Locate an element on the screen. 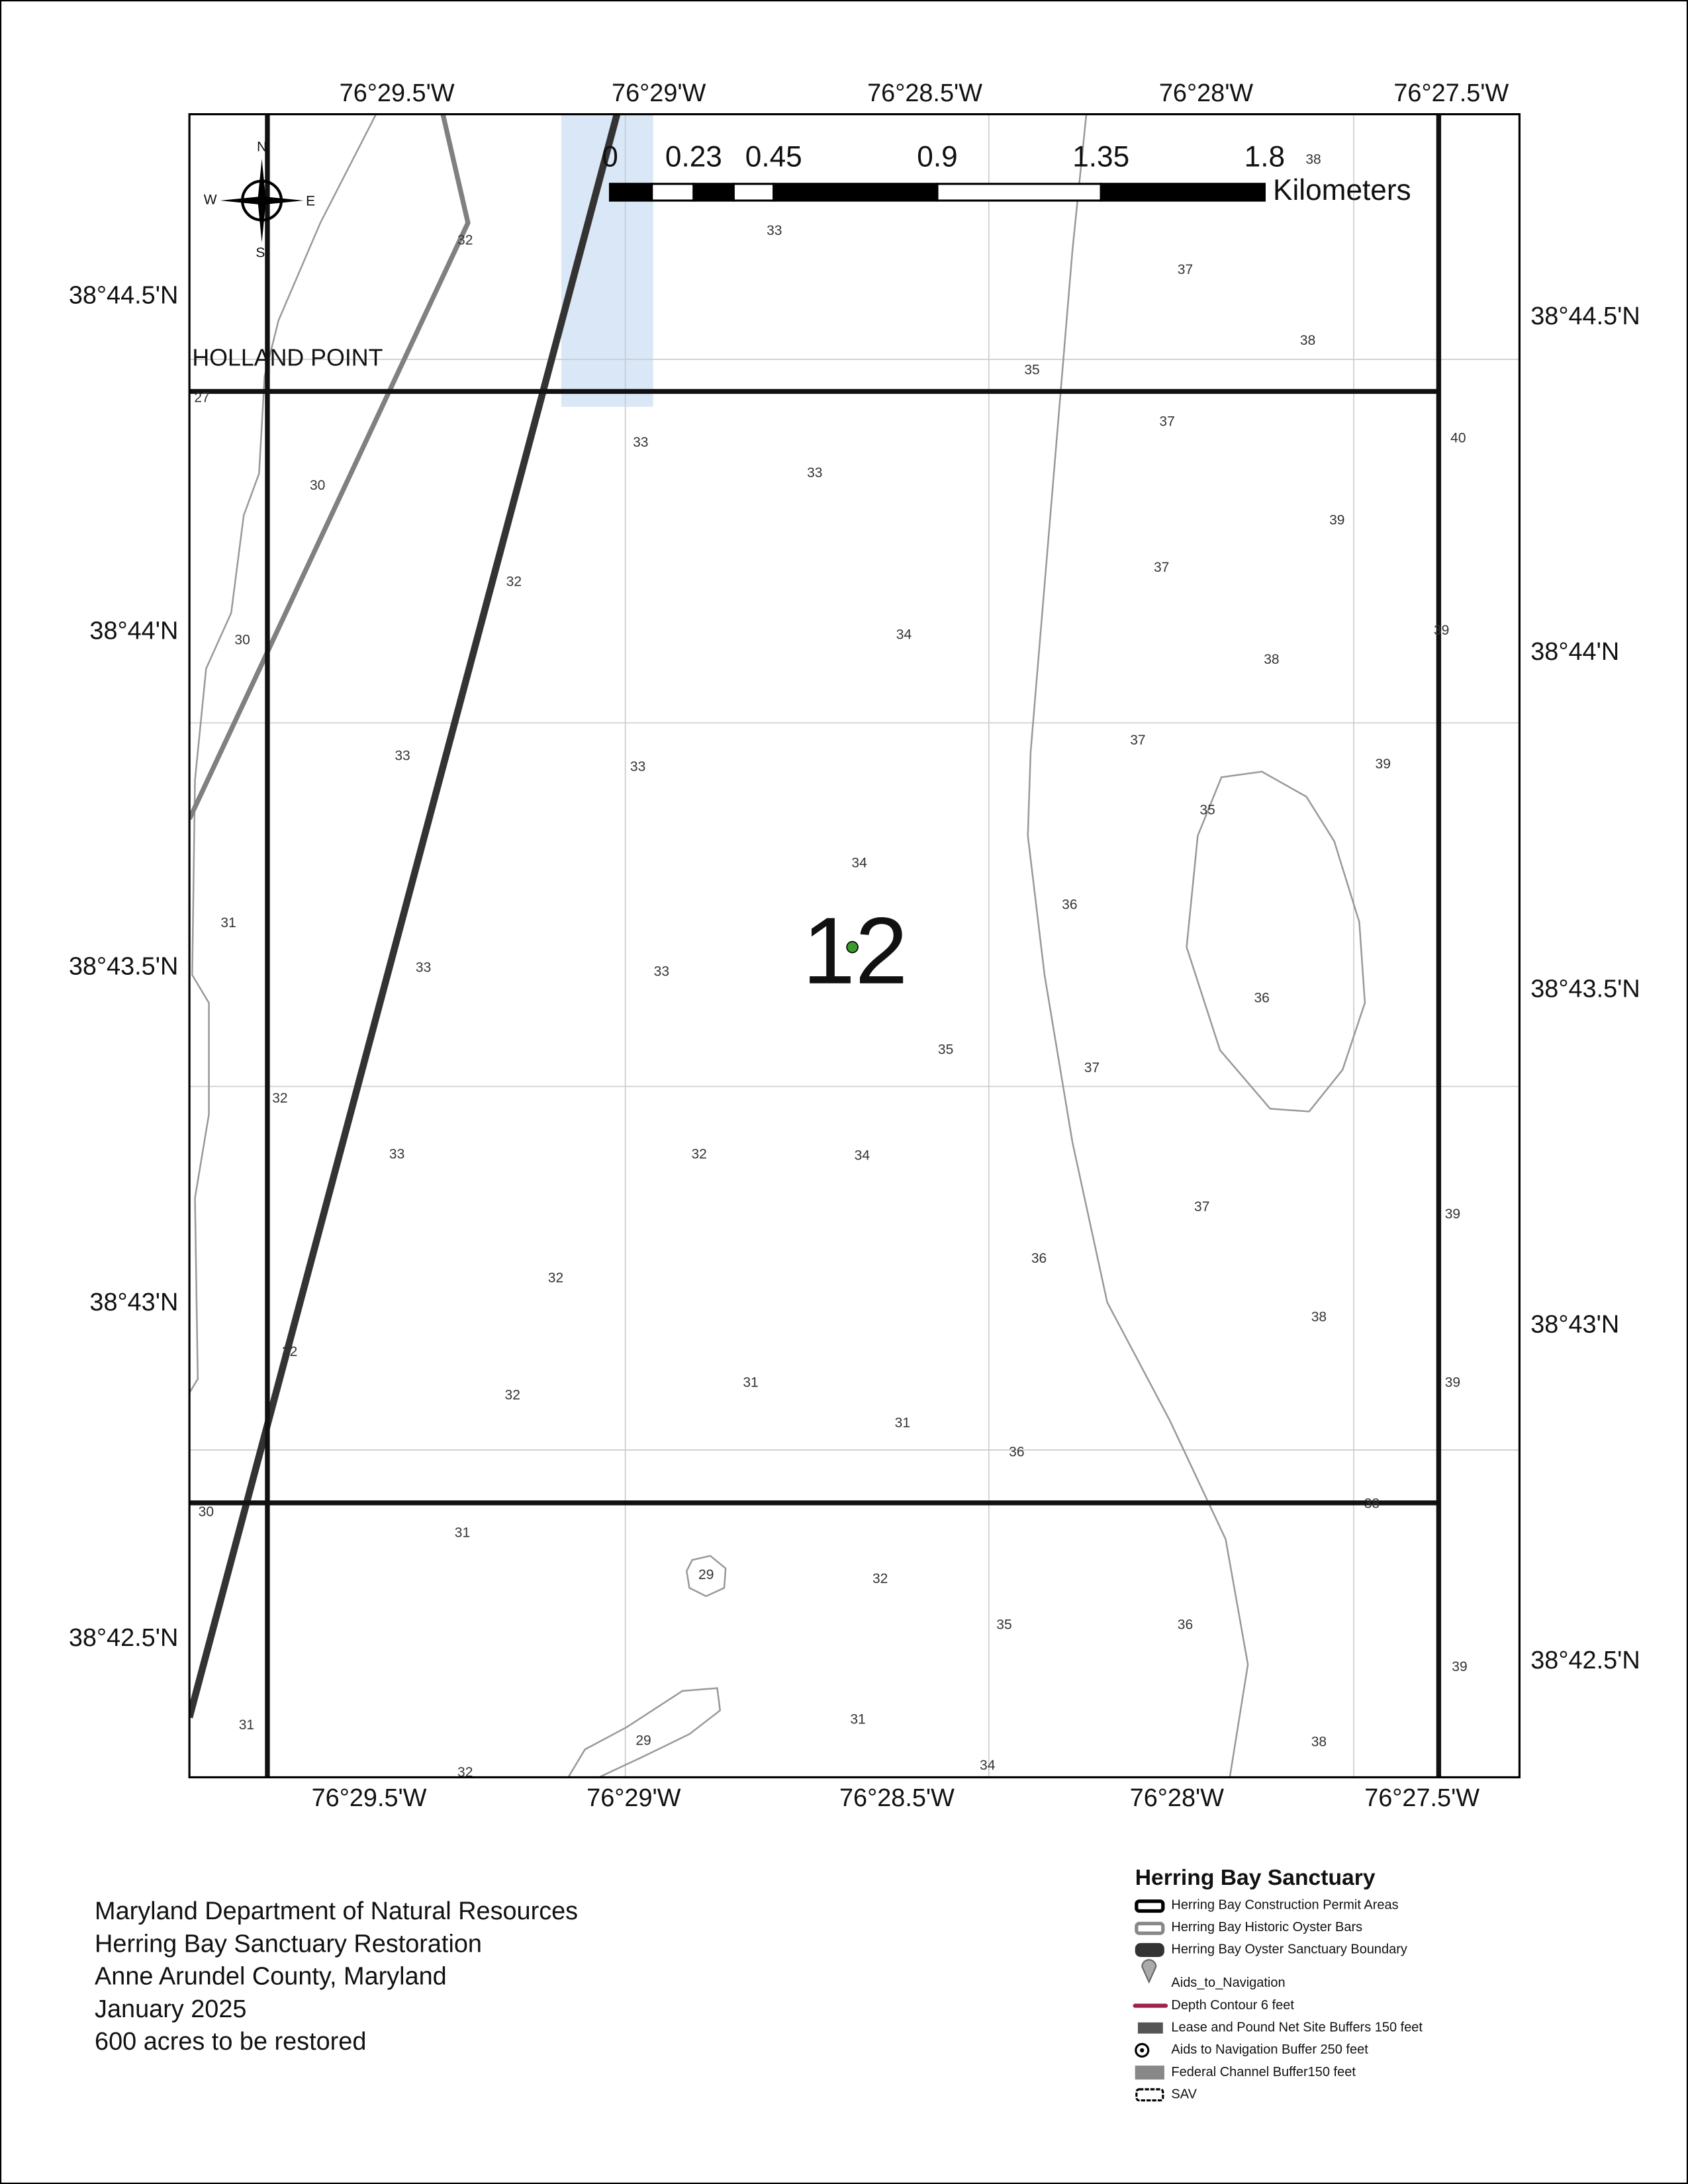 This screenshot has height=2184, width=1688. legend-label: Aids to Navigation Buffer 250 feet is located at coordinates (1269, 2049).